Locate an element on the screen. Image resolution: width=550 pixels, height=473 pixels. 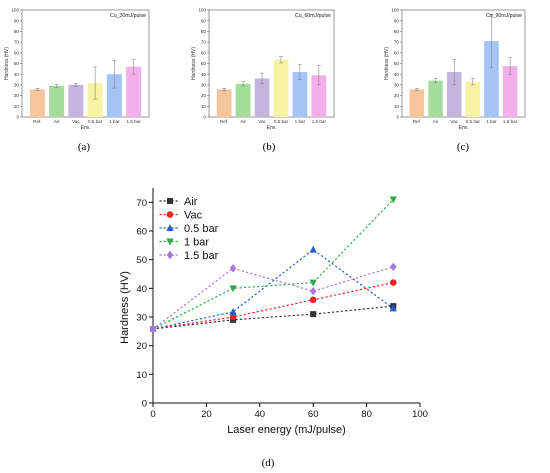
series-1-bar is located at coordinates (274, 263).